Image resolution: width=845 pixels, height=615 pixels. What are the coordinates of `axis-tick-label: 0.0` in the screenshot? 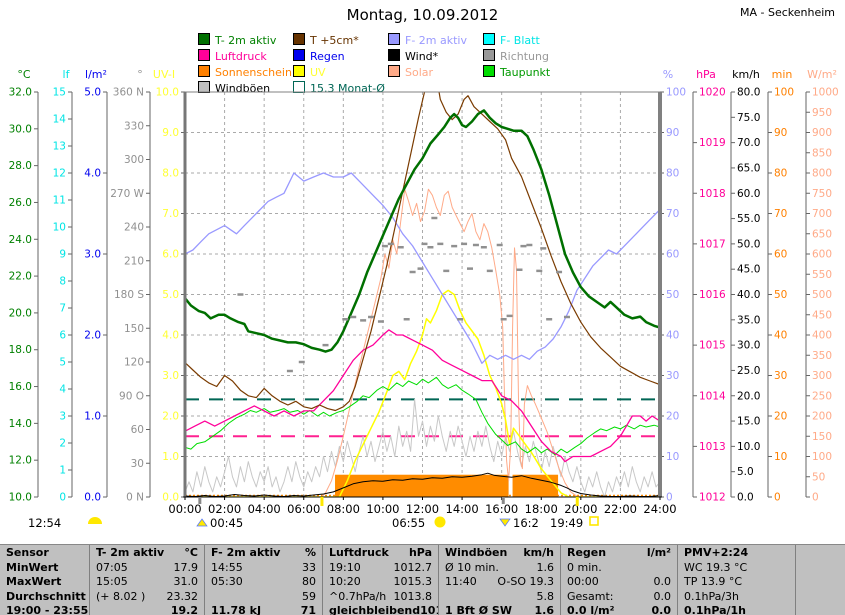 It's located at (170, 498).